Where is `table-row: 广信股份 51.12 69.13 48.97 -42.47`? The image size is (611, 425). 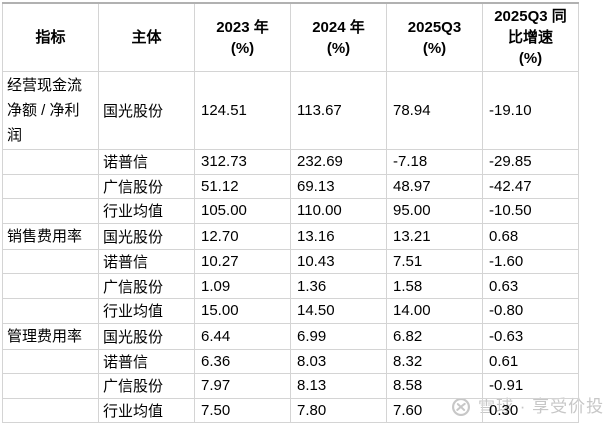
table-row: 广信股份 51.12 69.13 48.97 -42.47 is located at coordinates (290, 186).